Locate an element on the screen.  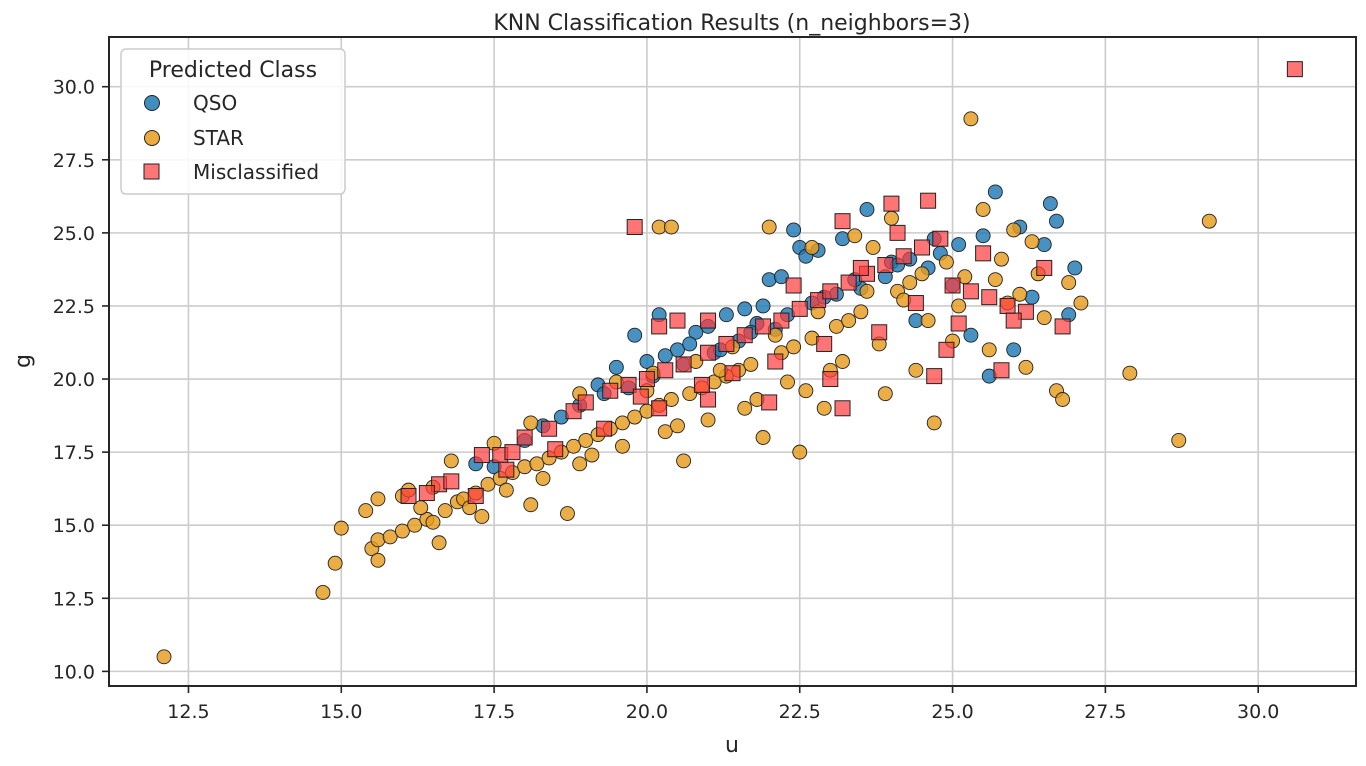
x-tick-label: 22.5 is located at coordinates (800, 712).